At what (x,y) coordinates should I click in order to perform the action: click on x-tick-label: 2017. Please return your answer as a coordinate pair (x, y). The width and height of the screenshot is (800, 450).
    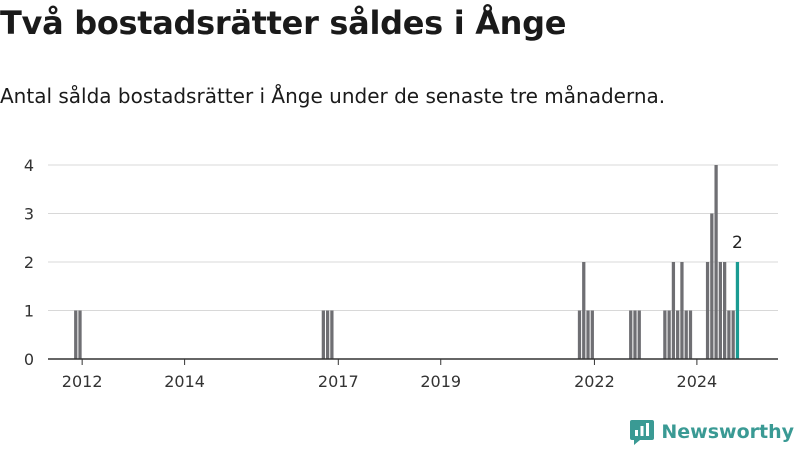
    Looking at the image, I should click on (338, 381).